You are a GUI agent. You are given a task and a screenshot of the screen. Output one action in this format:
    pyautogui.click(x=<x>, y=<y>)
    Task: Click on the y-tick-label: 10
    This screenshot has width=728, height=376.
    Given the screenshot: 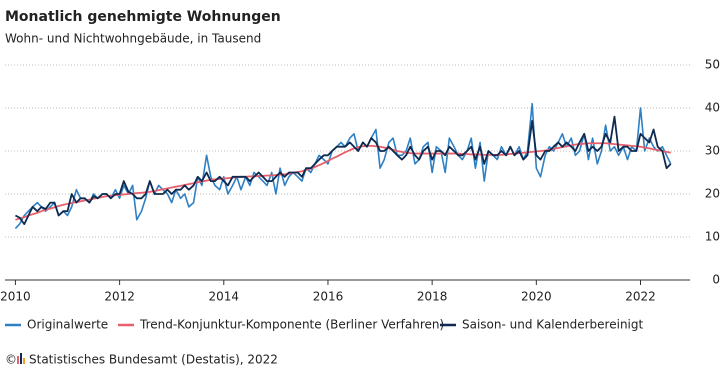 What is the action you would take?
    pyautogui.click(x=712, y=237)
    